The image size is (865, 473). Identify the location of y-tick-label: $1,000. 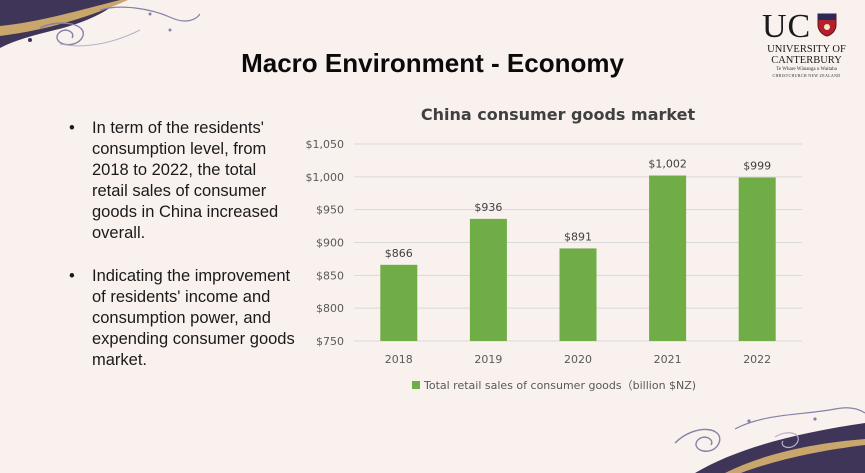
(325, 177).